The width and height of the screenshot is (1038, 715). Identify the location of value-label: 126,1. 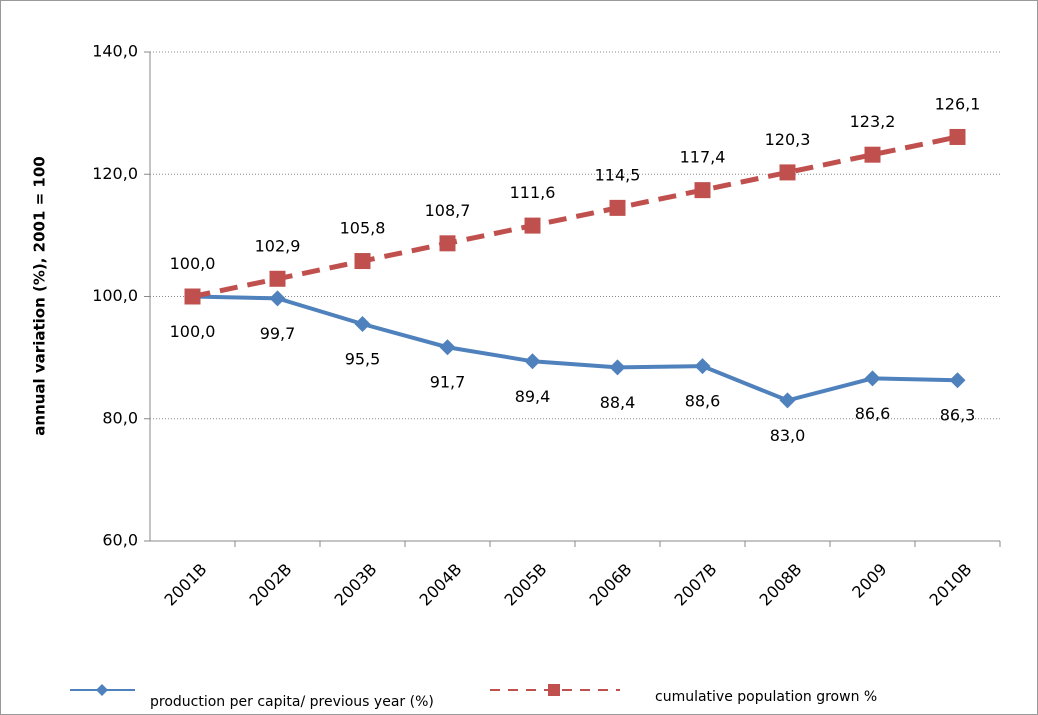
(958, 103).